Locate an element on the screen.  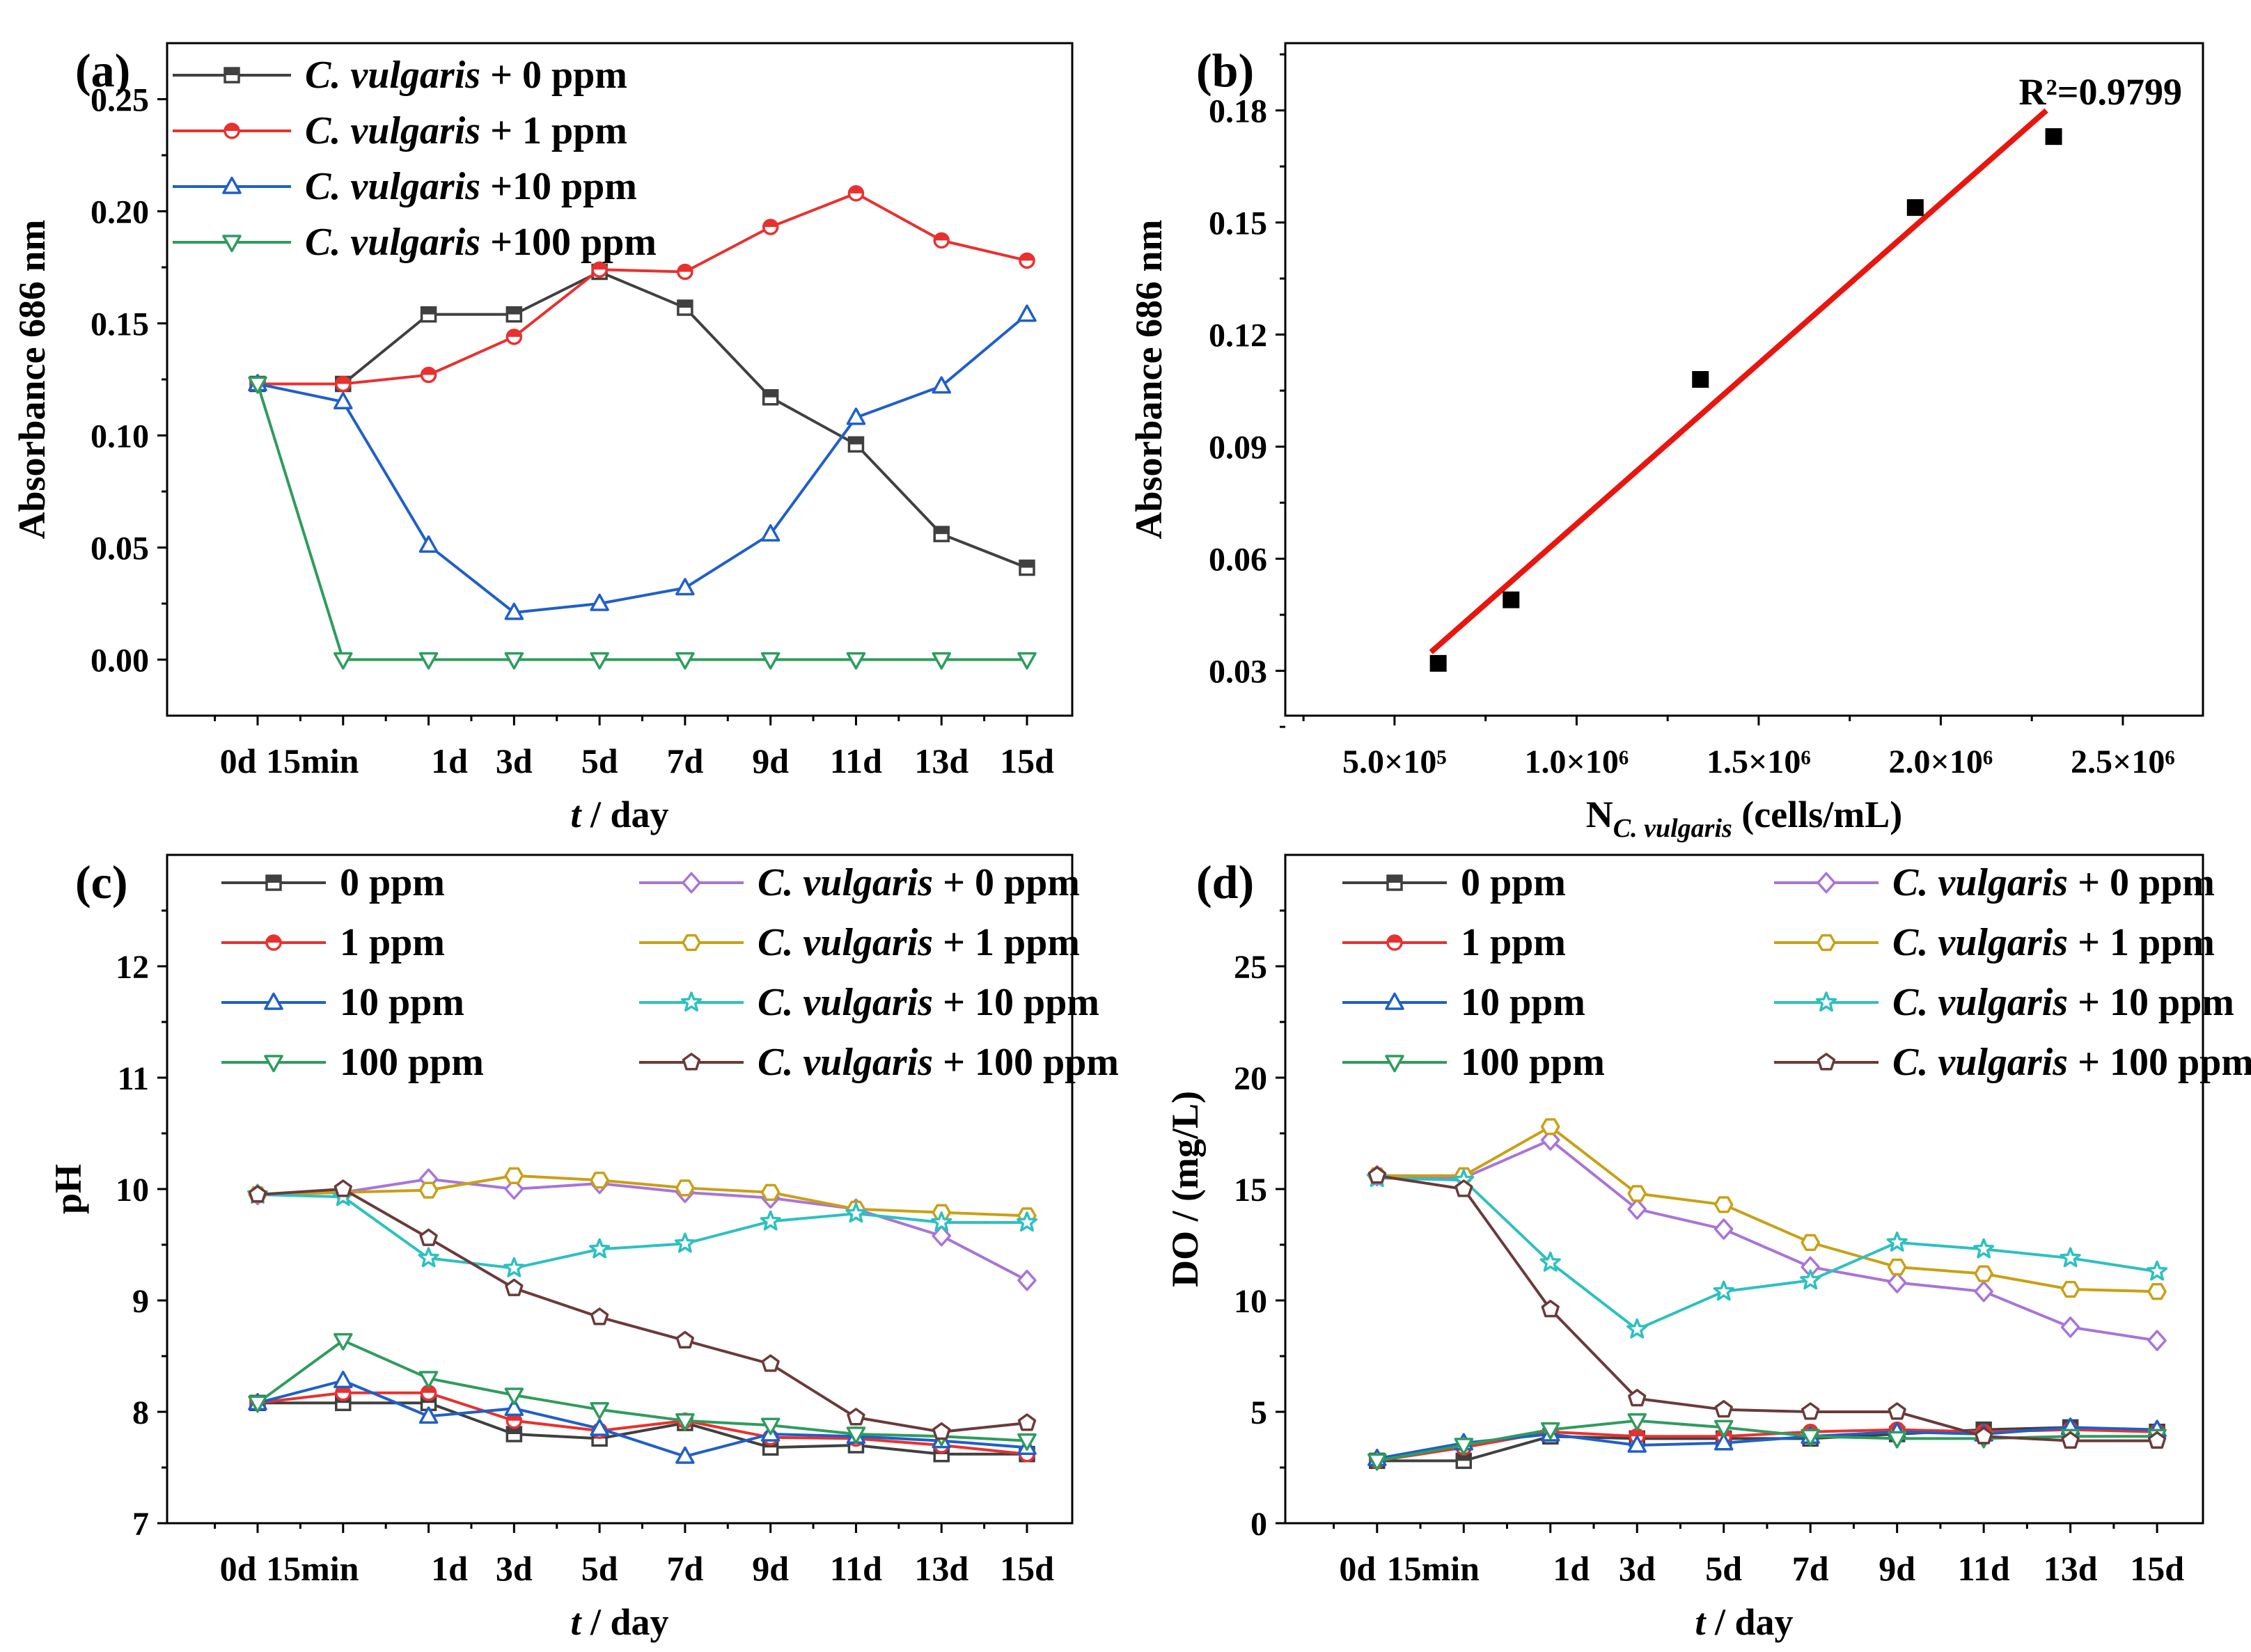
legend-label-rest: +100 ppm is located at coordinates (568, 242).